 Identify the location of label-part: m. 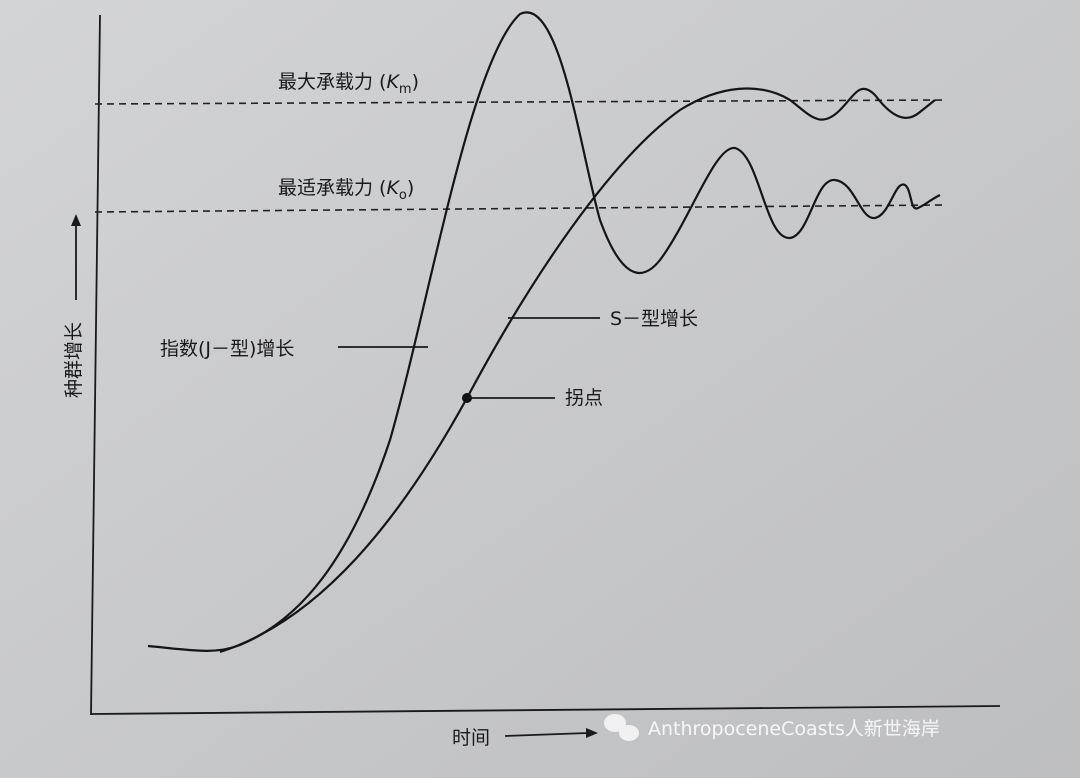
(405, 89).